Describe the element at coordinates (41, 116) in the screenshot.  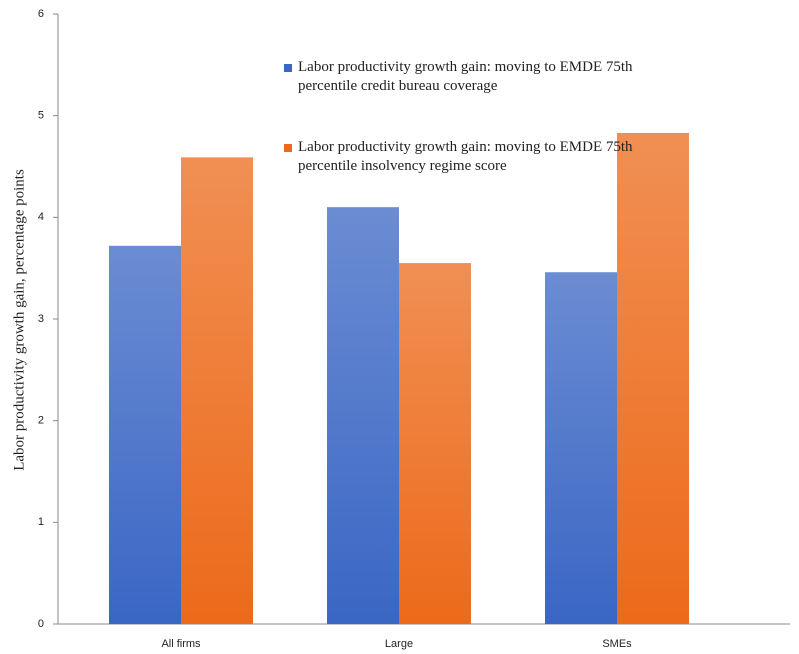
I see `y-tick-label: 5` at that location.